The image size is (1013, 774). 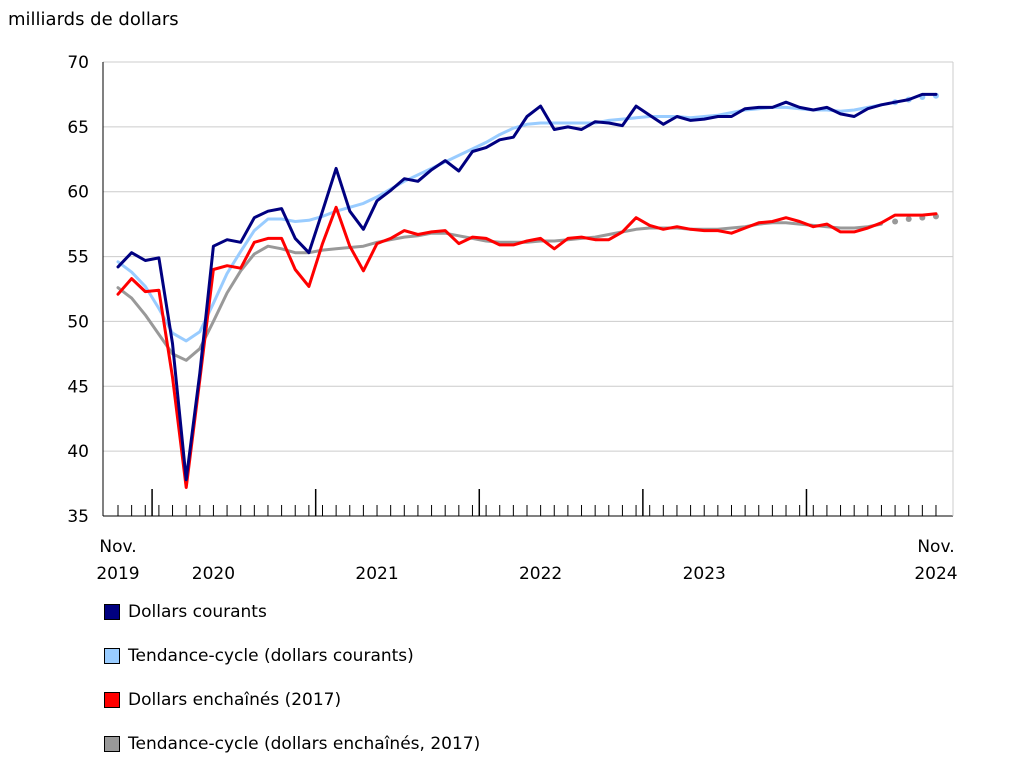 I want to click on legend-swatch-grey, so click(x=112, y=744).